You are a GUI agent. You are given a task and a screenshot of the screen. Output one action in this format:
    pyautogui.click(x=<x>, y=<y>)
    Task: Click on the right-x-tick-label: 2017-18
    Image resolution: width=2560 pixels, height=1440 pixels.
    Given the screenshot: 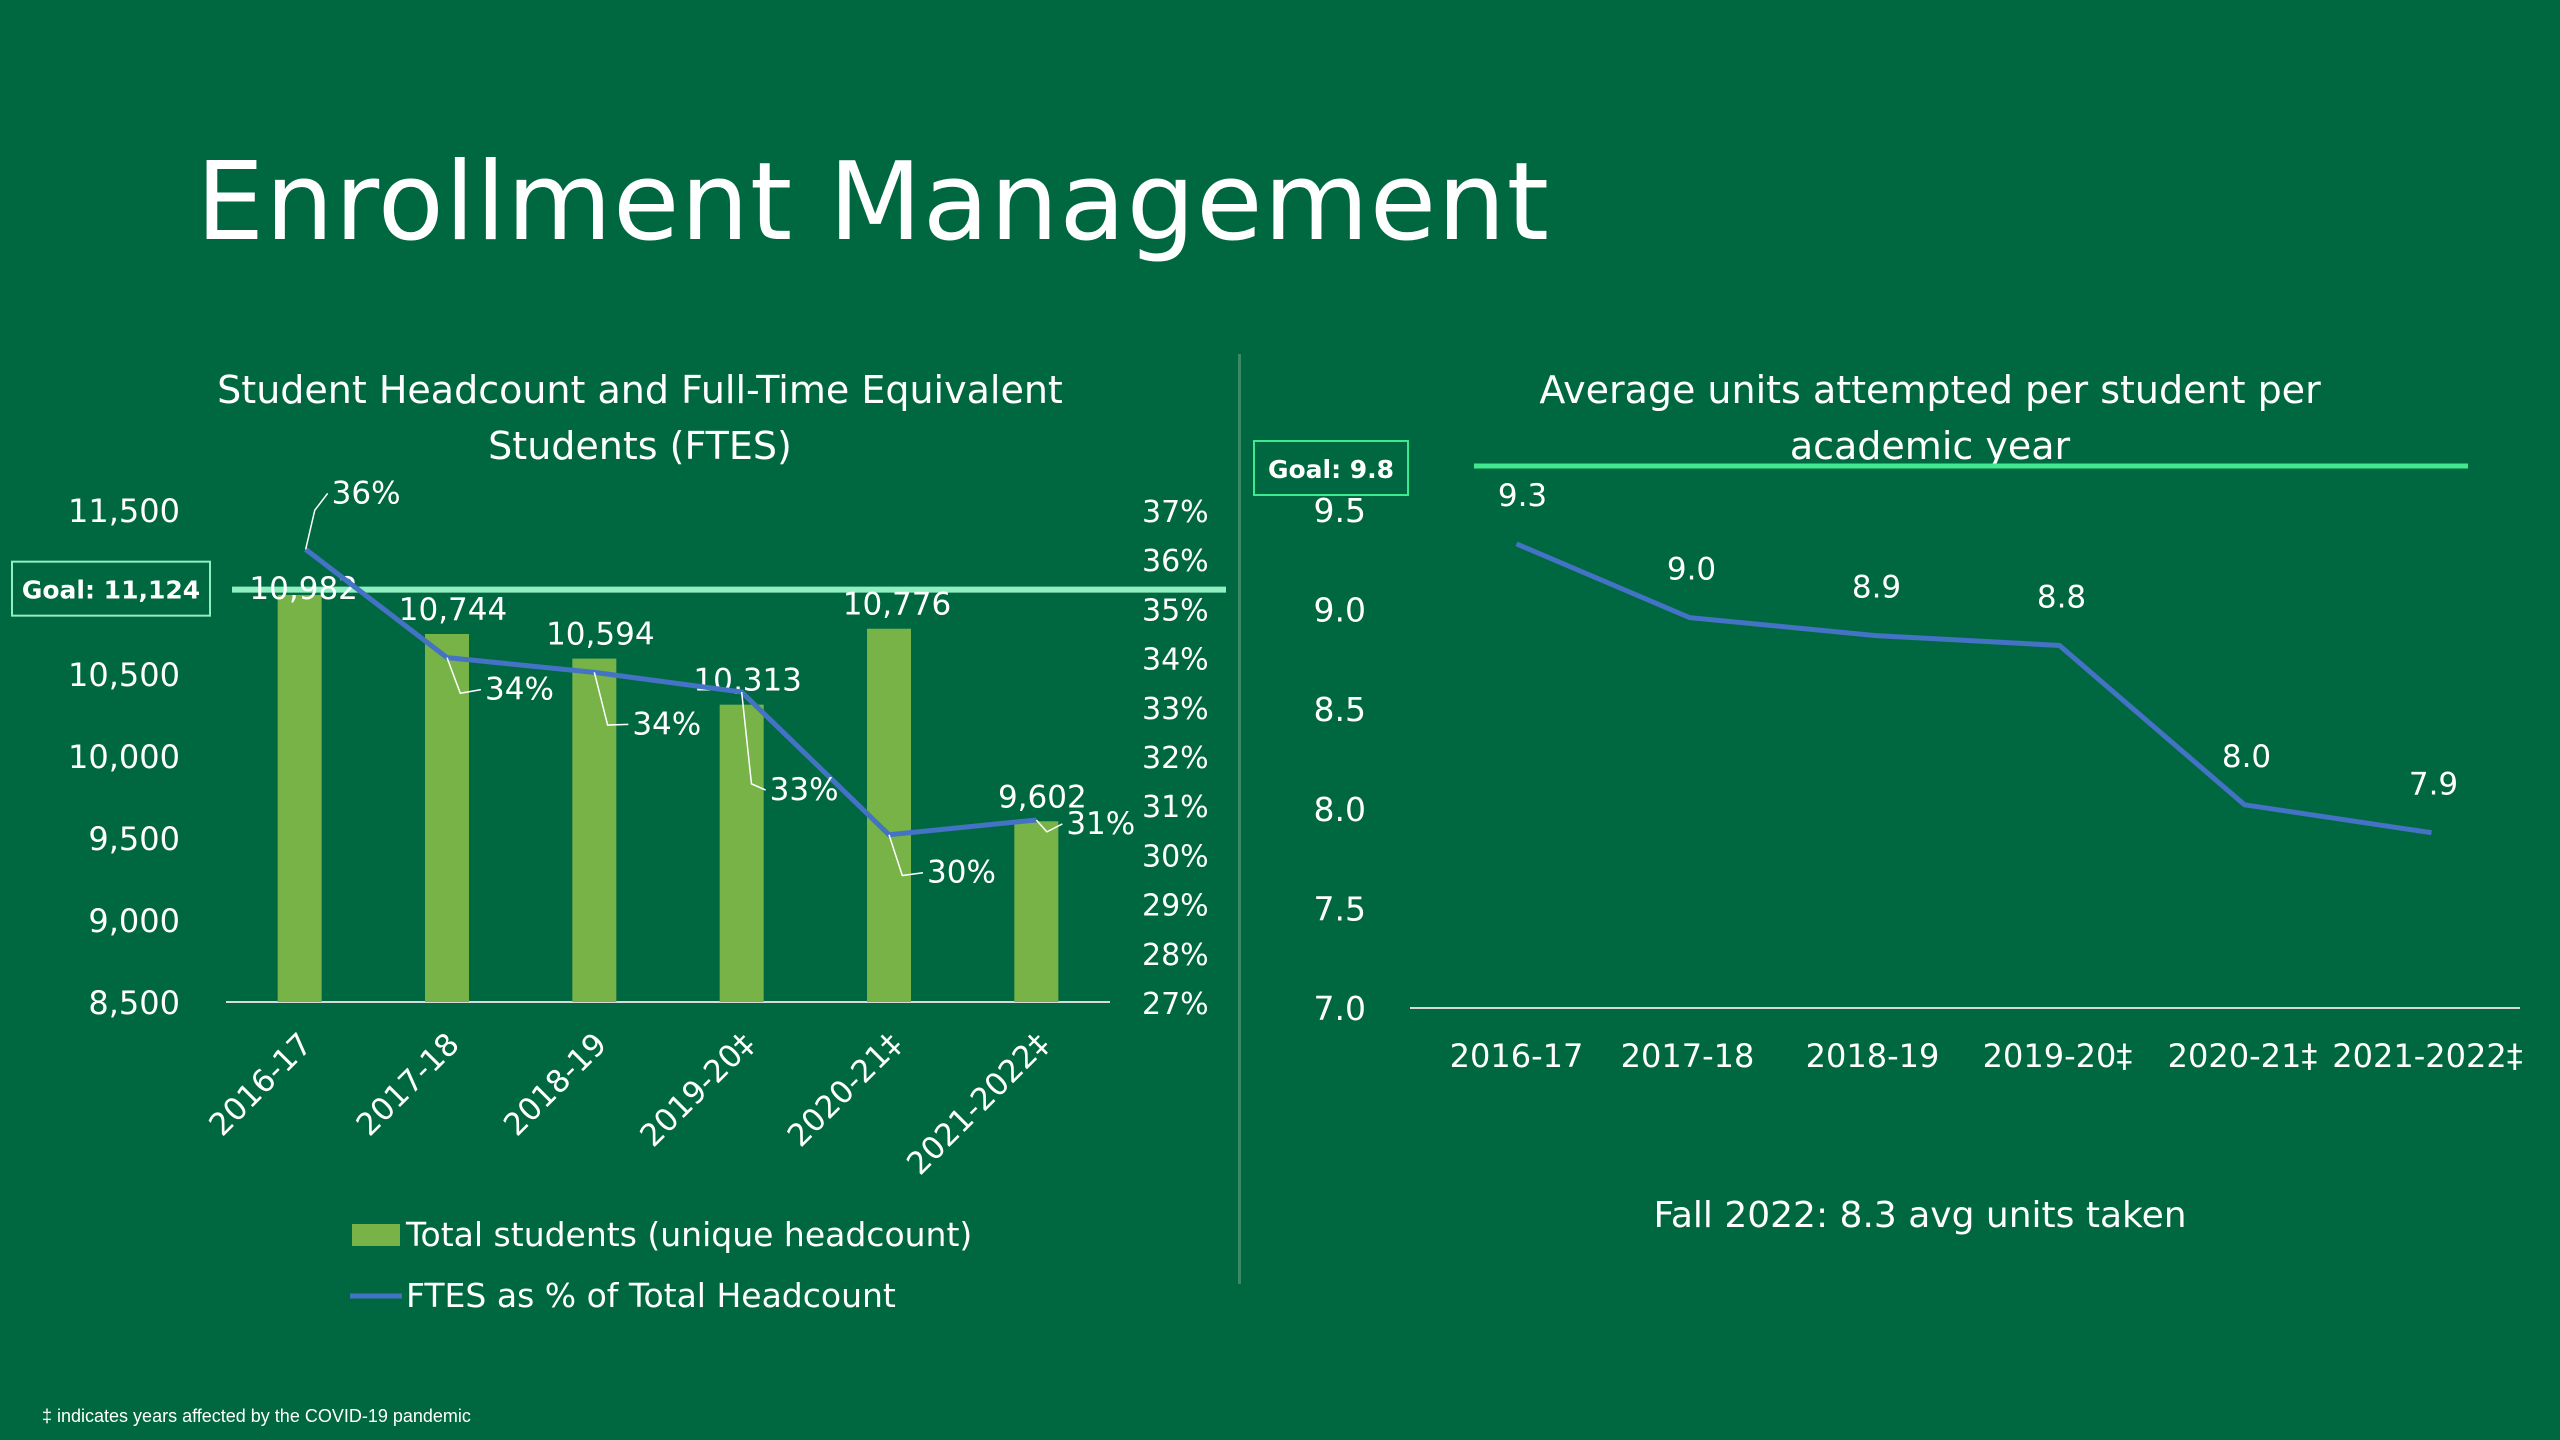 What is the action you would take?
    pyautogui.click(x=1688, y=1056)
    